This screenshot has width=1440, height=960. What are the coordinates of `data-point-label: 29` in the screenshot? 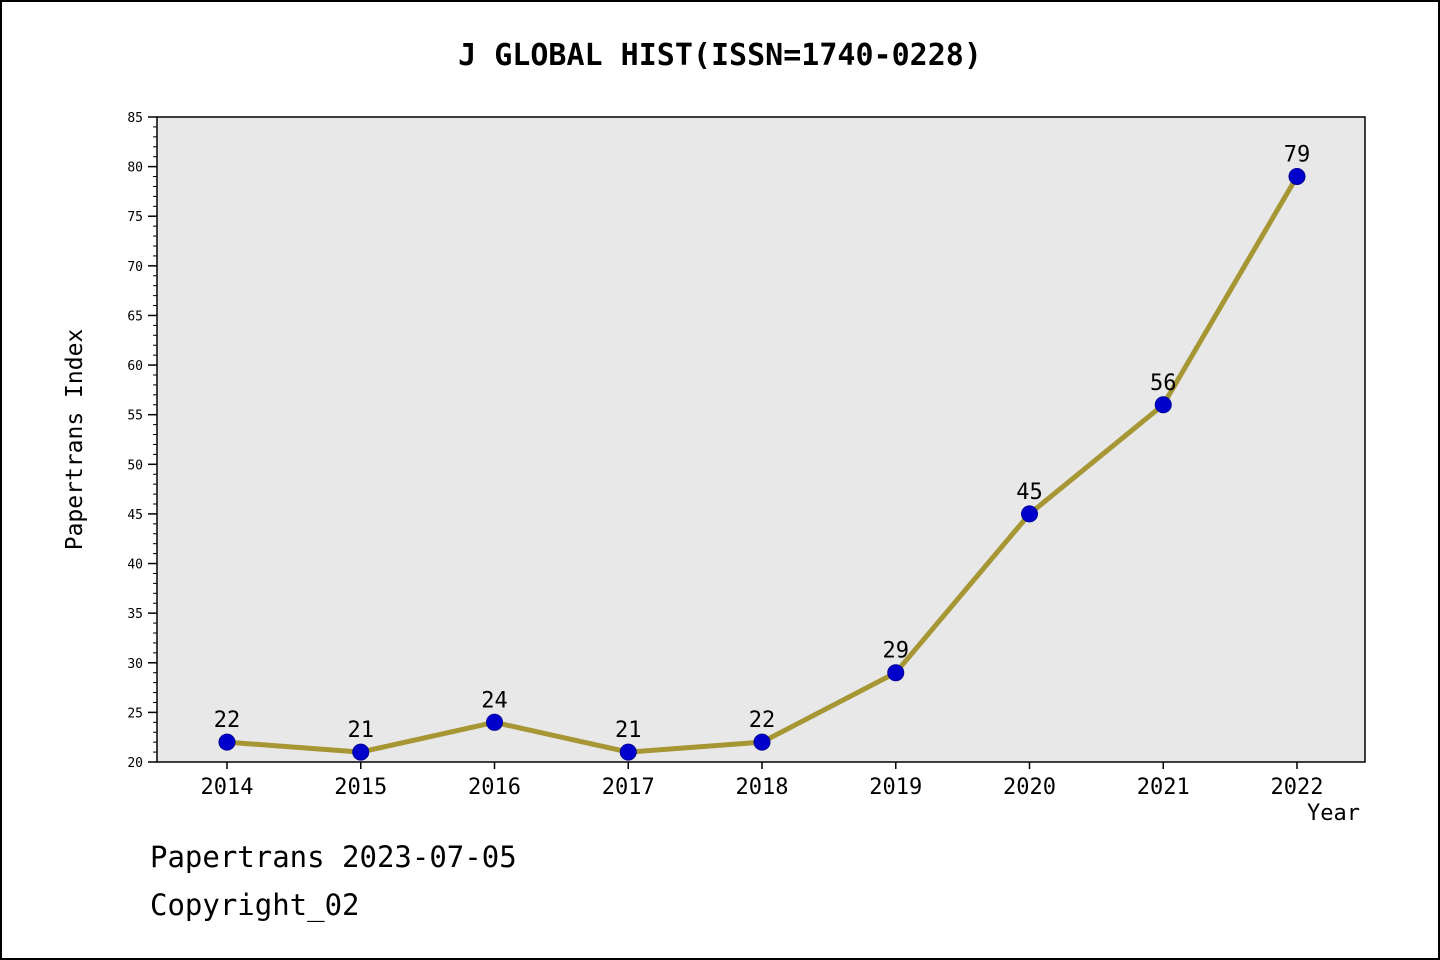 It's located at (896, 651).